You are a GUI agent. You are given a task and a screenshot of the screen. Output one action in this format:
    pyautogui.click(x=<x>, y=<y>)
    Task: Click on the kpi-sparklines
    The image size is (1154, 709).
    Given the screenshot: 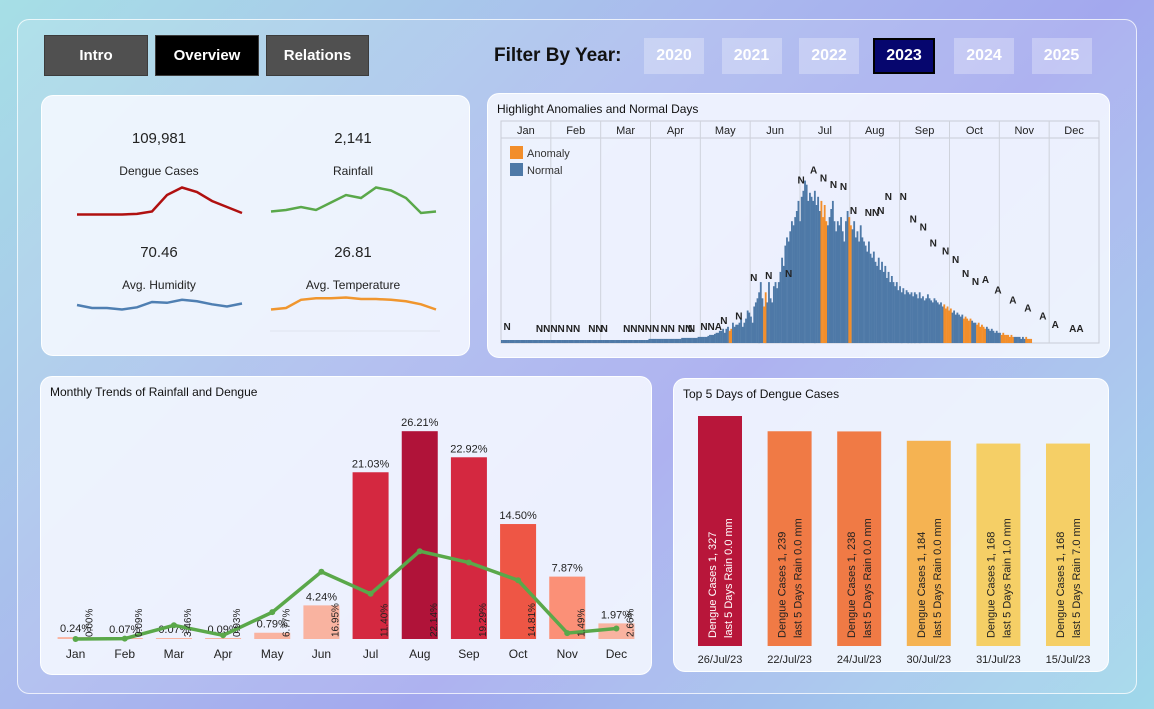 What is the action you would take?
    pyautogui.click(x=258, y=259)
    